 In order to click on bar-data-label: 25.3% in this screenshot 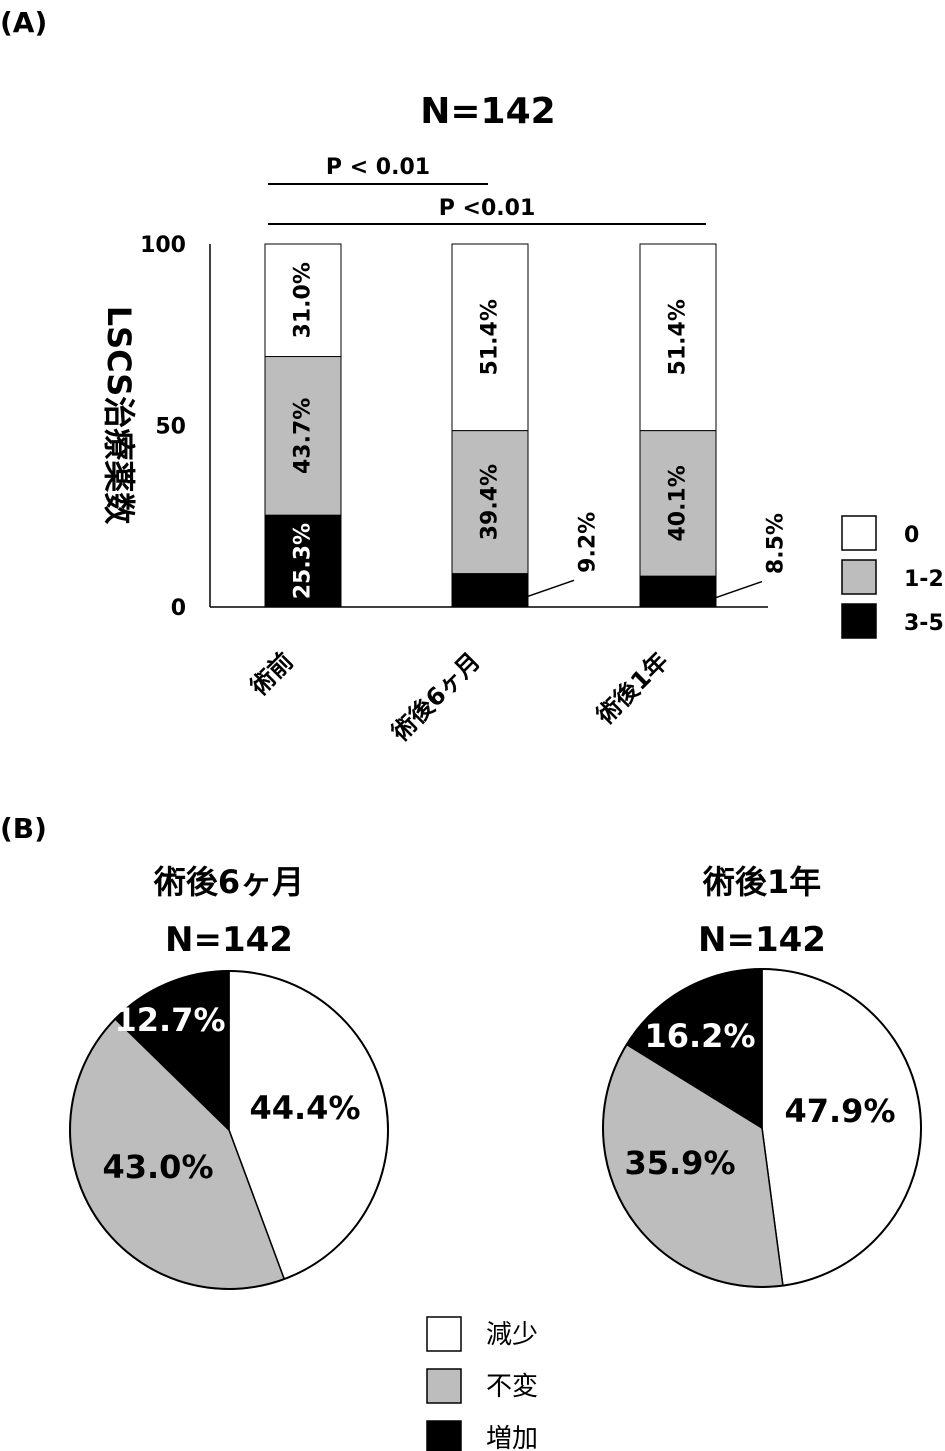, I will do `click(303, 561)`.